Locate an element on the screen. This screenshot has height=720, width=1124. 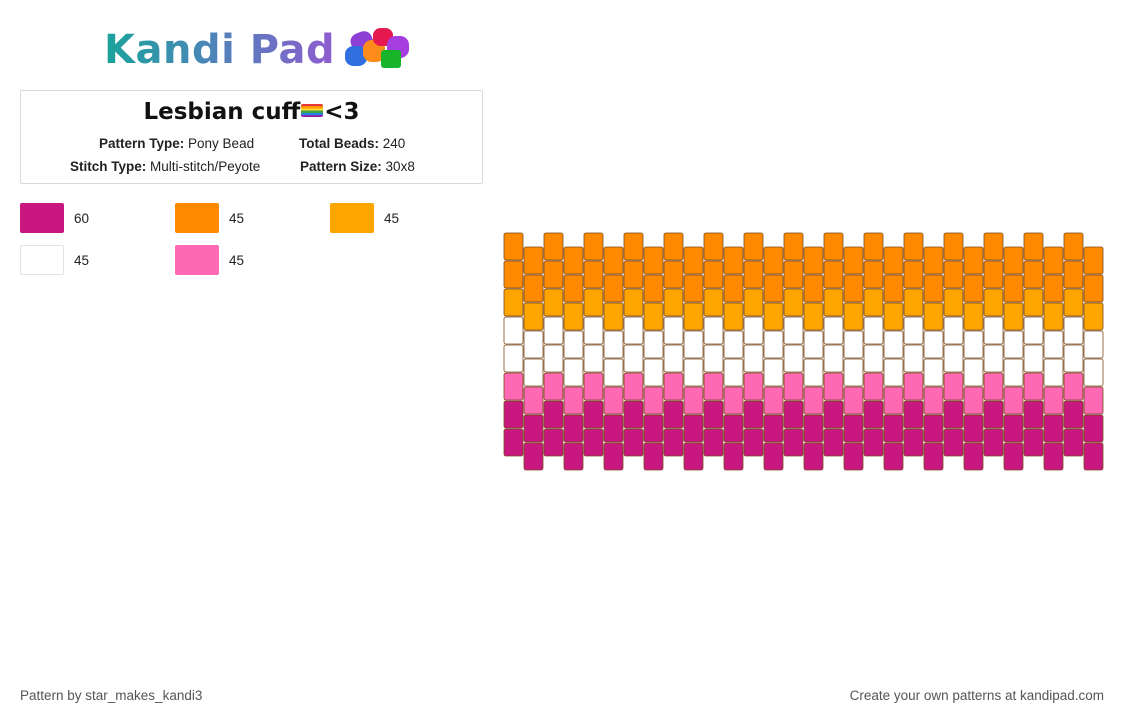
pattern-credit: Pattern by star_makes_kandi3 is located at coordinates (111, 695).